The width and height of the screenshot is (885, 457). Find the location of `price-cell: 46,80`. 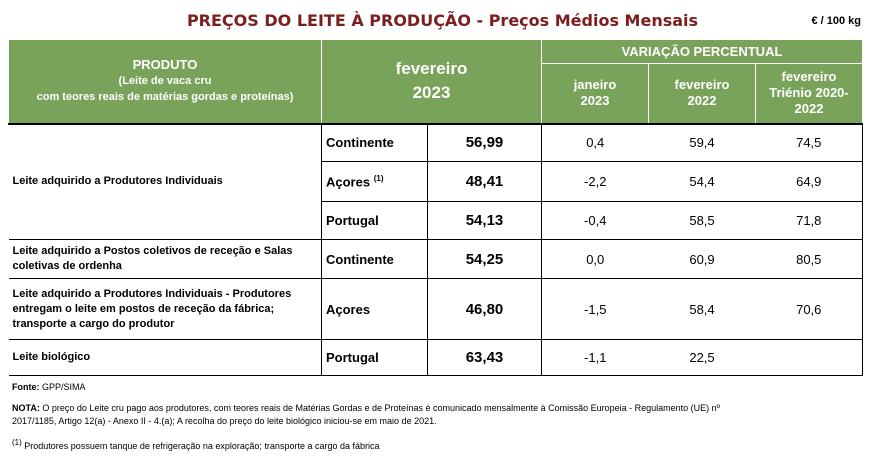

price-cell: 46,80 is located at coordinates (484, 309).